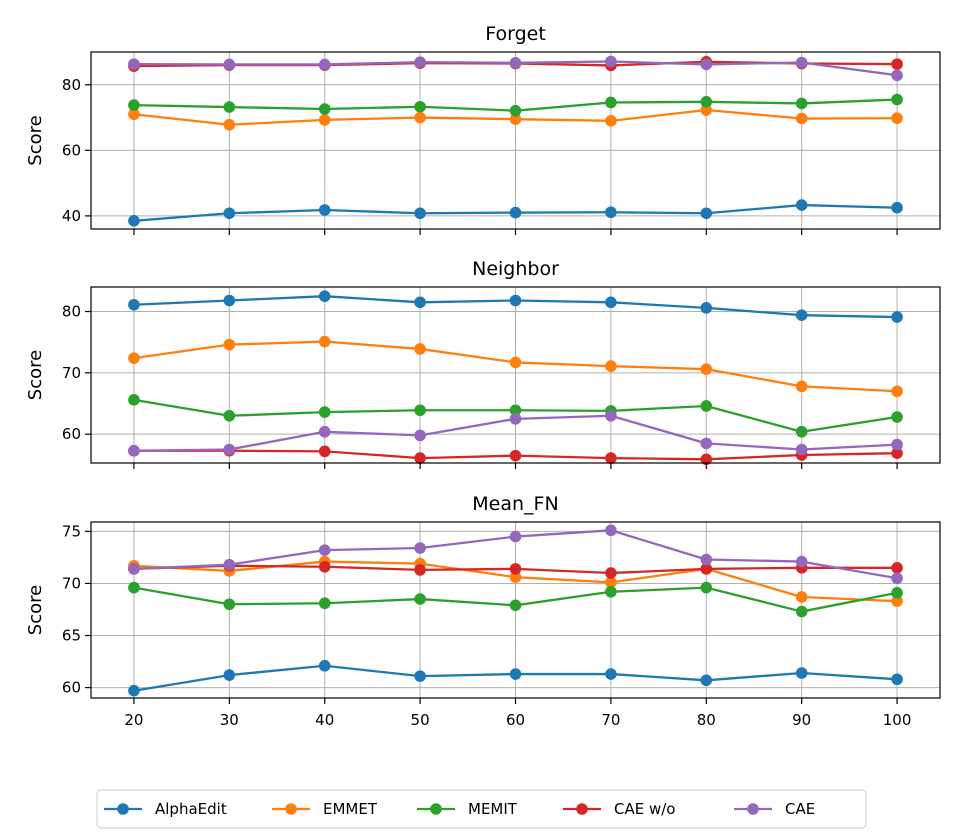 The width and height of the screenshot is (976, 837). What do you see at coordinates (191, 809) in the screenshot?
I see `legend-label: AlphaEdit` at bounding box center [191, 809].